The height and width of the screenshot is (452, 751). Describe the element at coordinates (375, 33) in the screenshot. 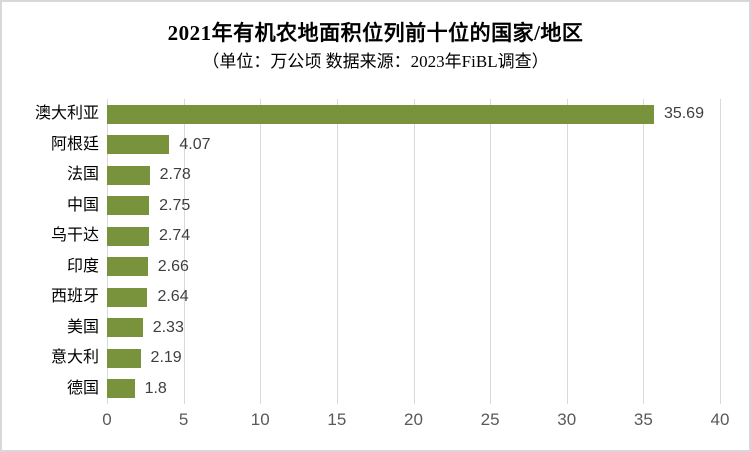

I see `chart-title: 2021年有机农地面积位列前十位的国家/地区` at that location.